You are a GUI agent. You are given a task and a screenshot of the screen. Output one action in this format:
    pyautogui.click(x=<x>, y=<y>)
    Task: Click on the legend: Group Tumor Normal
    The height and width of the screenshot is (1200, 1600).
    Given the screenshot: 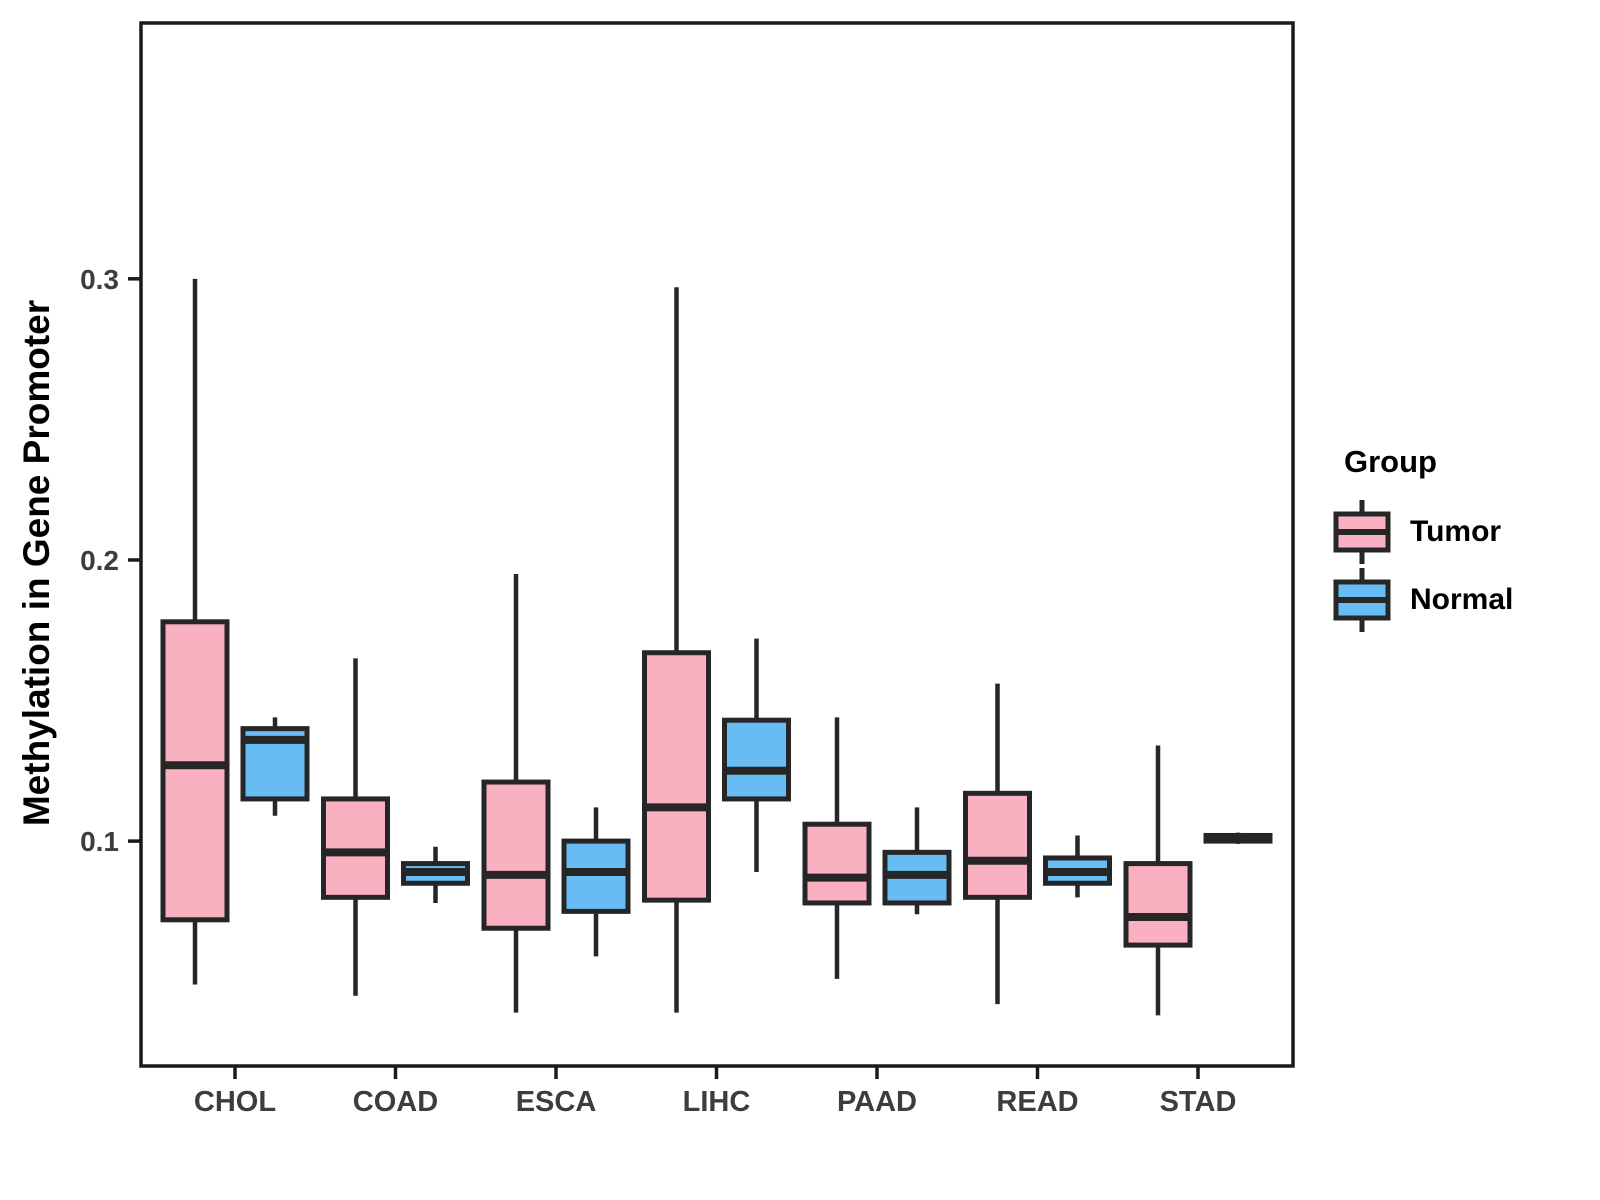 What is the action you would take?
    pyautogui.click(x=1460, y=539)
    